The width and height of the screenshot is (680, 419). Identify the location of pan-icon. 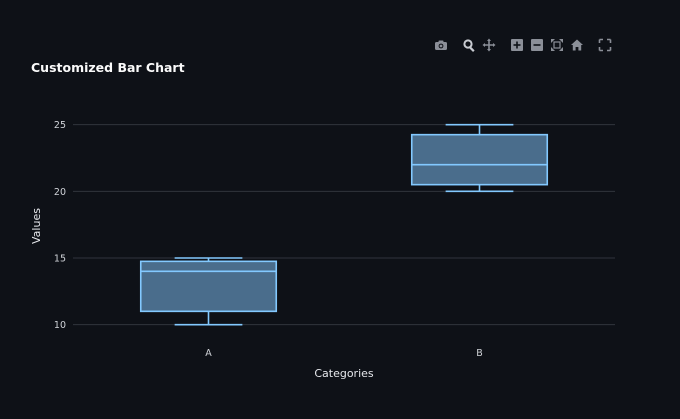
(489, 45).